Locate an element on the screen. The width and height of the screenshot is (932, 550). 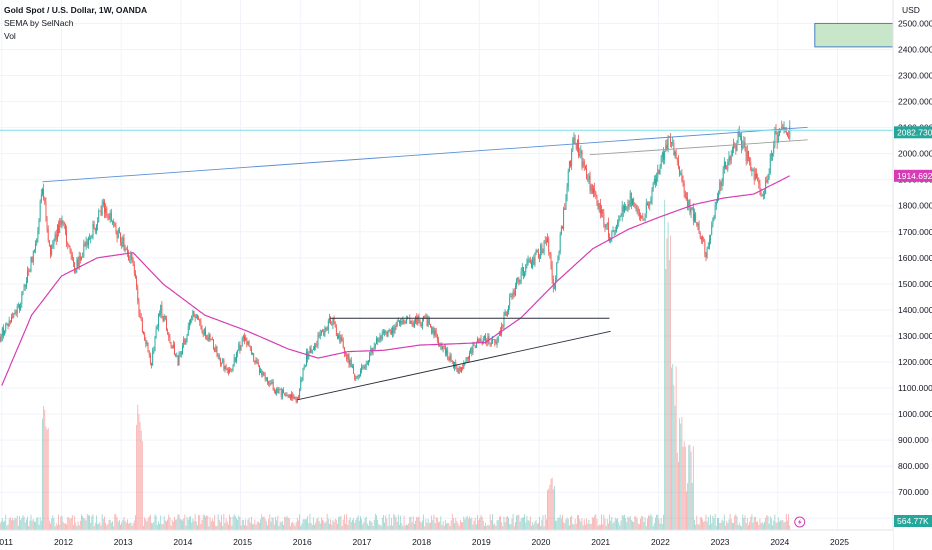
symbol-title: Gold Spot / U.S. Dollar, 1W, OANDA is located at coordinates (76, 10).